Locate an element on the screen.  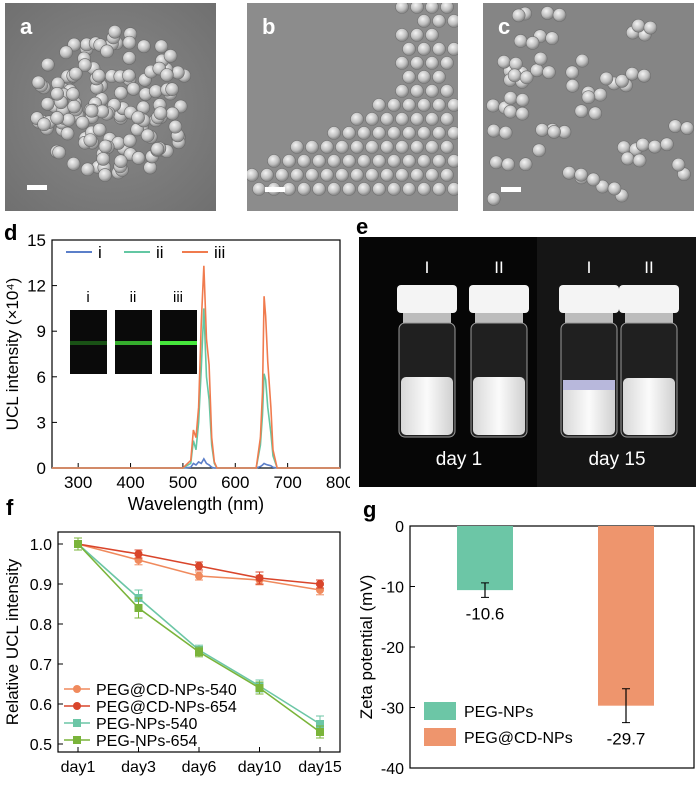
bar-PEG@CD-NPs is located at coordinates (626, 616).